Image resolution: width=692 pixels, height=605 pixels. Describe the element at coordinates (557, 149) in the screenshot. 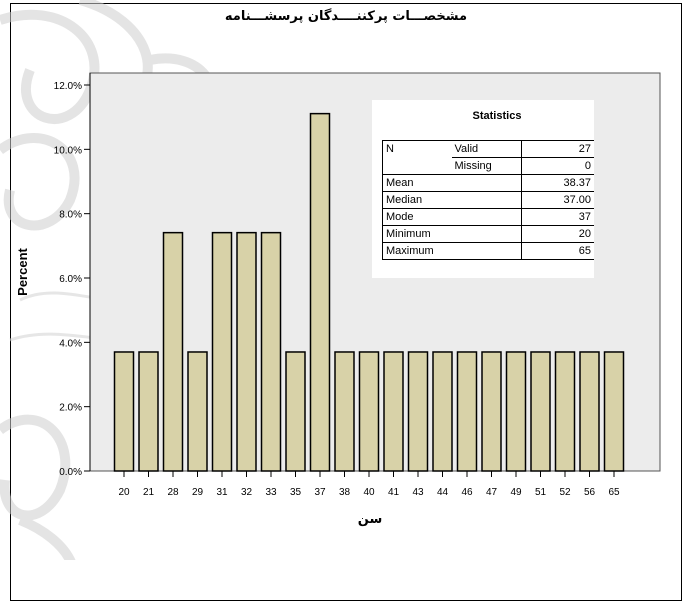

I see `stat-value: 27` at that location.